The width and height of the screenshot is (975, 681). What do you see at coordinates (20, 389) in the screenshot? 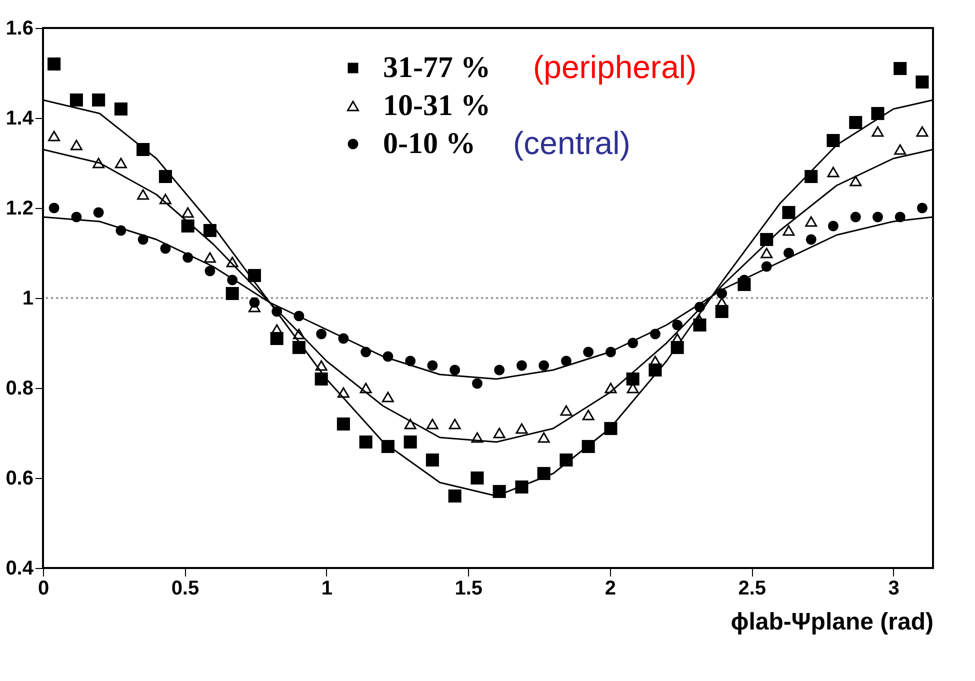
I see `y-tick-label: 0.8` at bounding box center [20, 389].